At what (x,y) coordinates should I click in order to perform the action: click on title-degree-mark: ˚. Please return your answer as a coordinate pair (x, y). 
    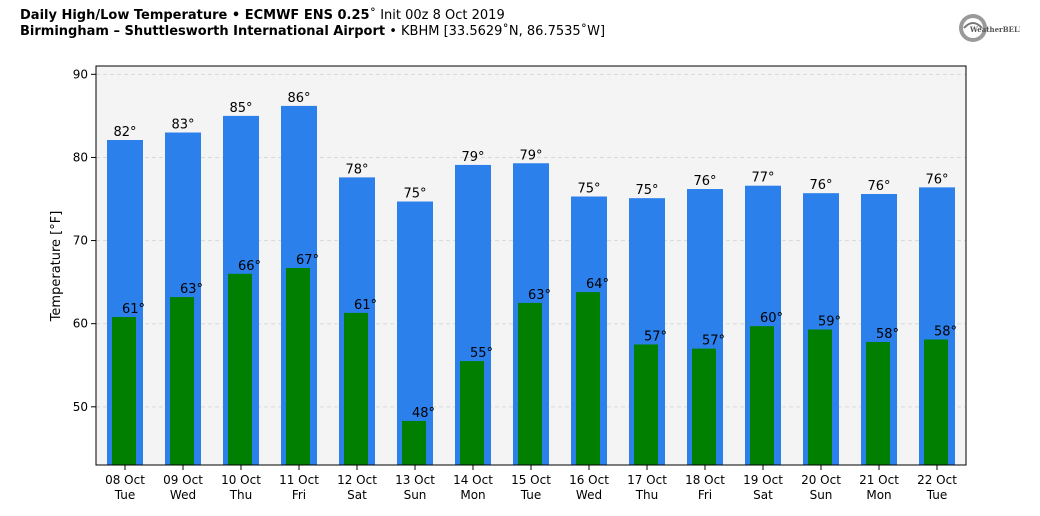
    Looking at the image, I should click on (373, 15).